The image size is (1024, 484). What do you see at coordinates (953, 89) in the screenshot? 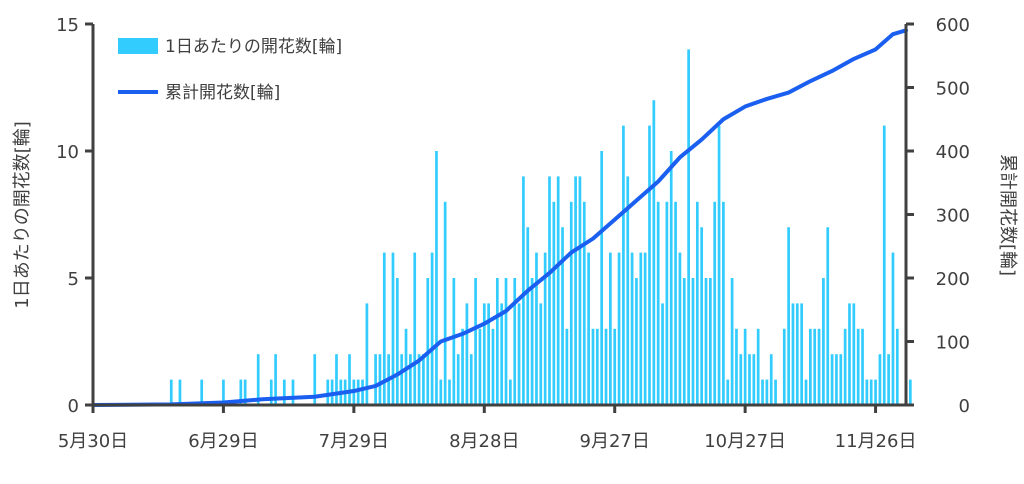
I see `y-right-tick-label: 500` at bounding box center [953, 89].